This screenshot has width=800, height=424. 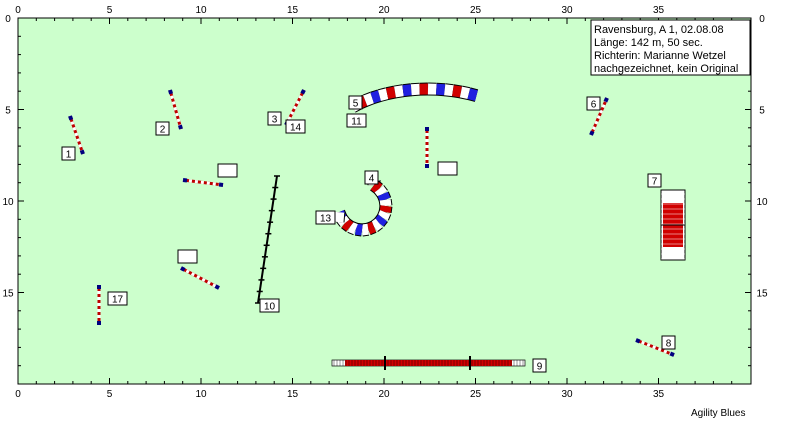 What do you see at coordinates (201, 394) in the screenshot?
I see `x-tick-label-bottom: 10` at bounding box center [201, 394].